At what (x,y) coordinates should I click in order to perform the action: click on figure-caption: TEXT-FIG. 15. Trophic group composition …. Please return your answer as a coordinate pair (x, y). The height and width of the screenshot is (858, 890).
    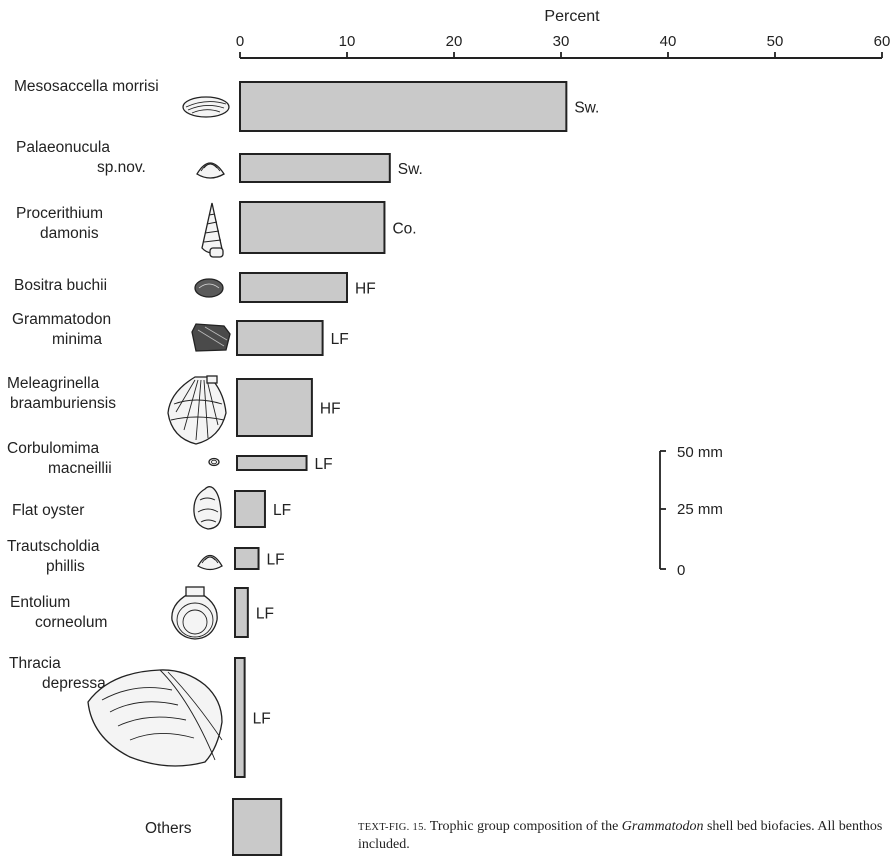
    Looking at the image, I should click on (623, 835).